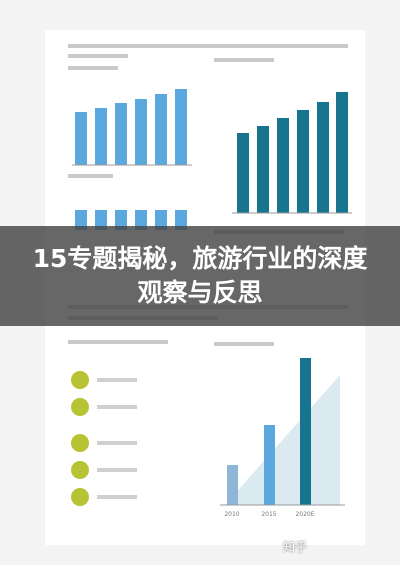 The image size is (400, 565). Describe the element at coordinates (231, 514) in the screenshot. I see `year-label: 2010` at that location.